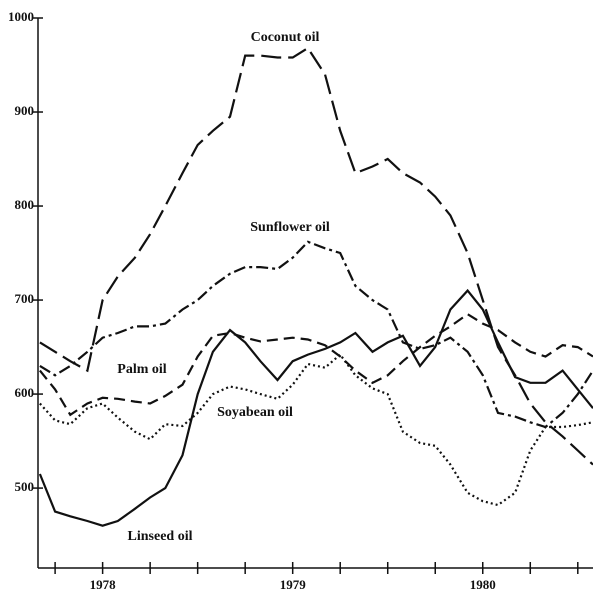 This screenshot has width=593, height=596. What do you see at coordinates (285, 37) in the screenshot?
I see `series-label: Coconut oil` at bounding box center [285, 37].